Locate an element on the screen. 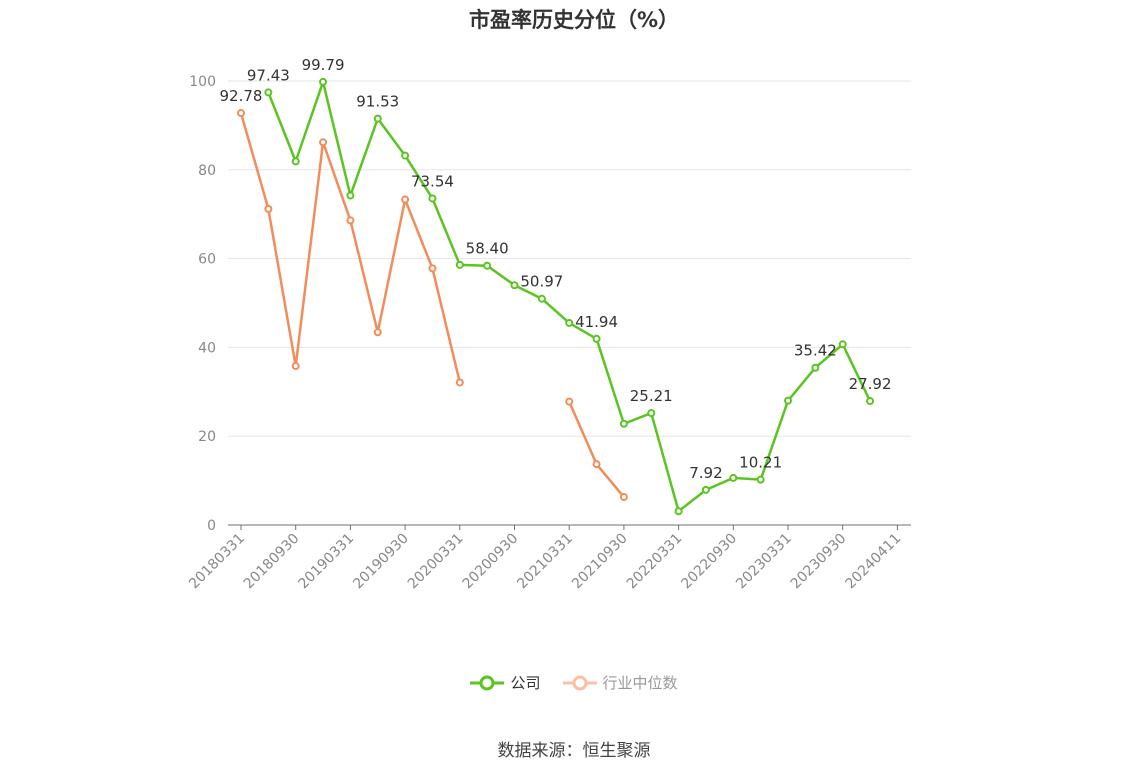 The image size is (1148, 776). data-label-company: 99.79 is located at coordinates (323, 65).